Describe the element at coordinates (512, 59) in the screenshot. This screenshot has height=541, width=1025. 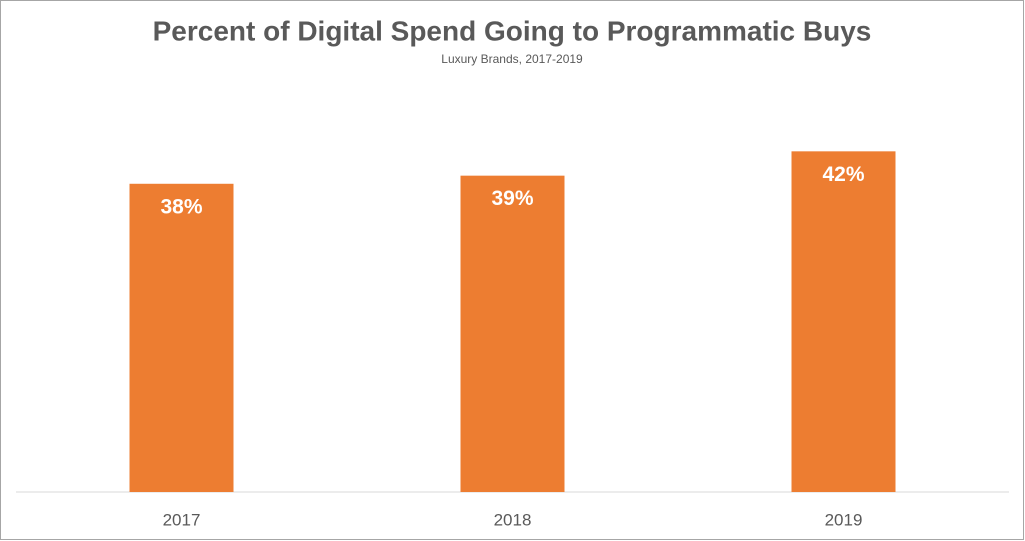
I see `chart-subtitle: Luxury Brands, 2017-2019` at that location.